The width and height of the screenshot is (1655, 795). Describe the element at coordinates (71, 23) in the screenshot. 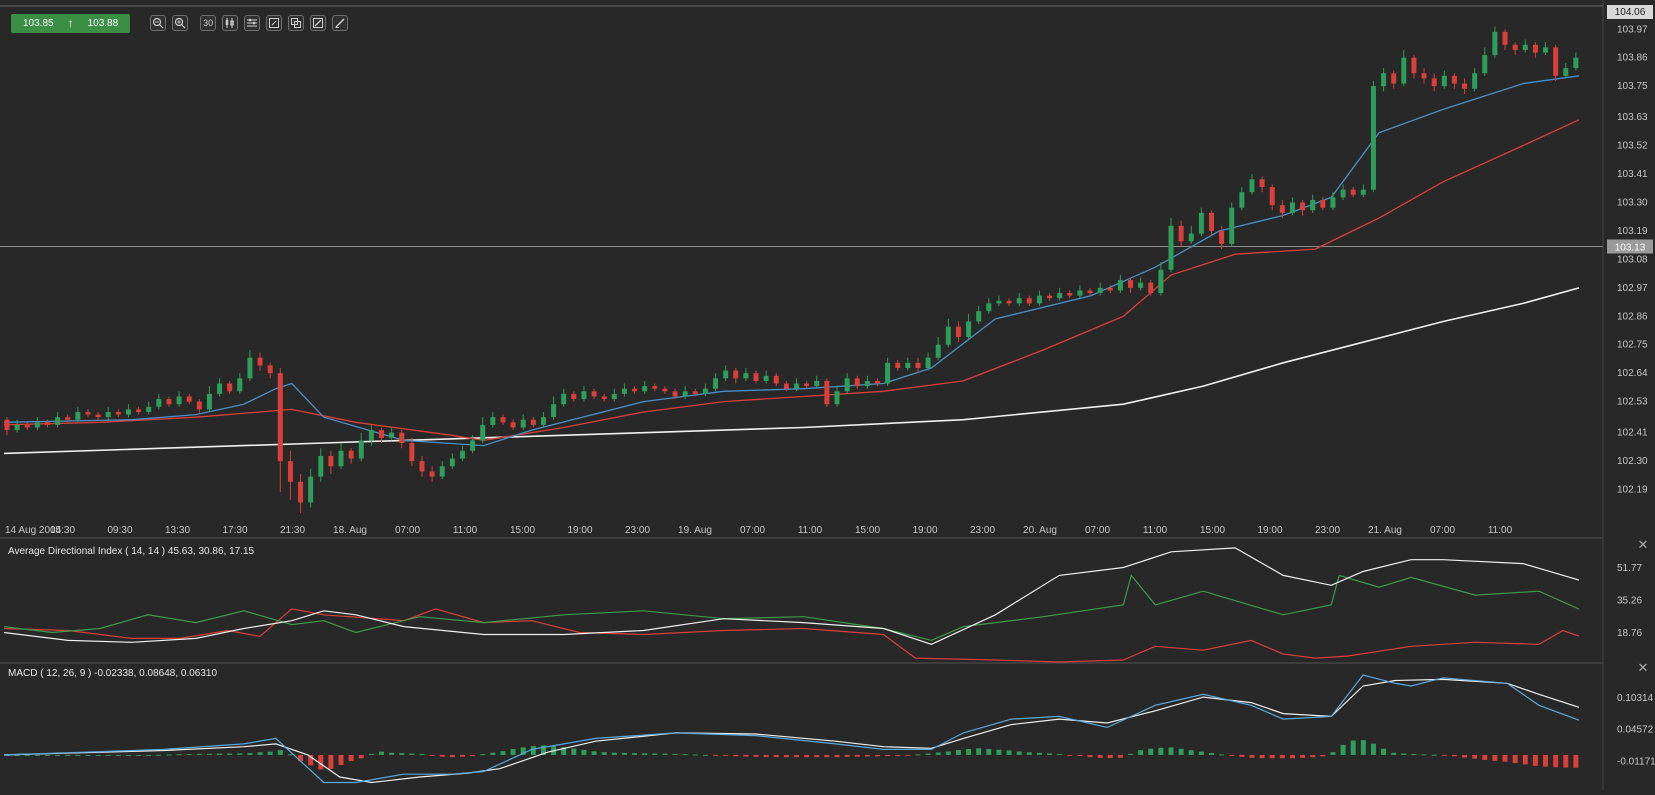

I see `quote-badge: 103.85 ↑ 103.88` at that location.